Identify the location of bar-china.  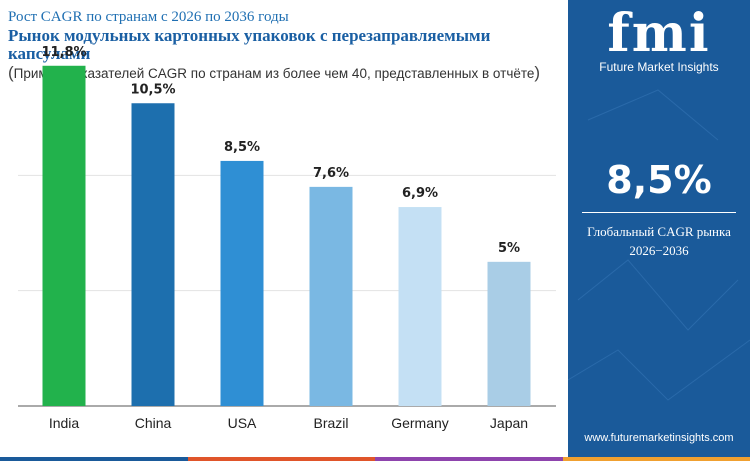
(153, 254).